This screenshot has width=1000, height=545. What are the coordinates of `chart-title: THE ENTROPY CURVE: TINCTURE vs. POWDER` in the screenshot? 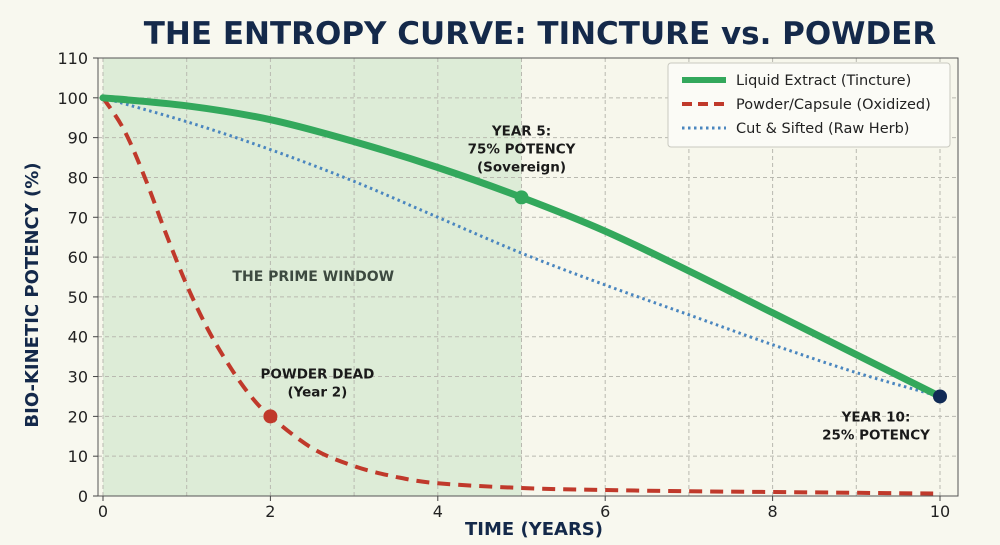 It's located at (540, 34).